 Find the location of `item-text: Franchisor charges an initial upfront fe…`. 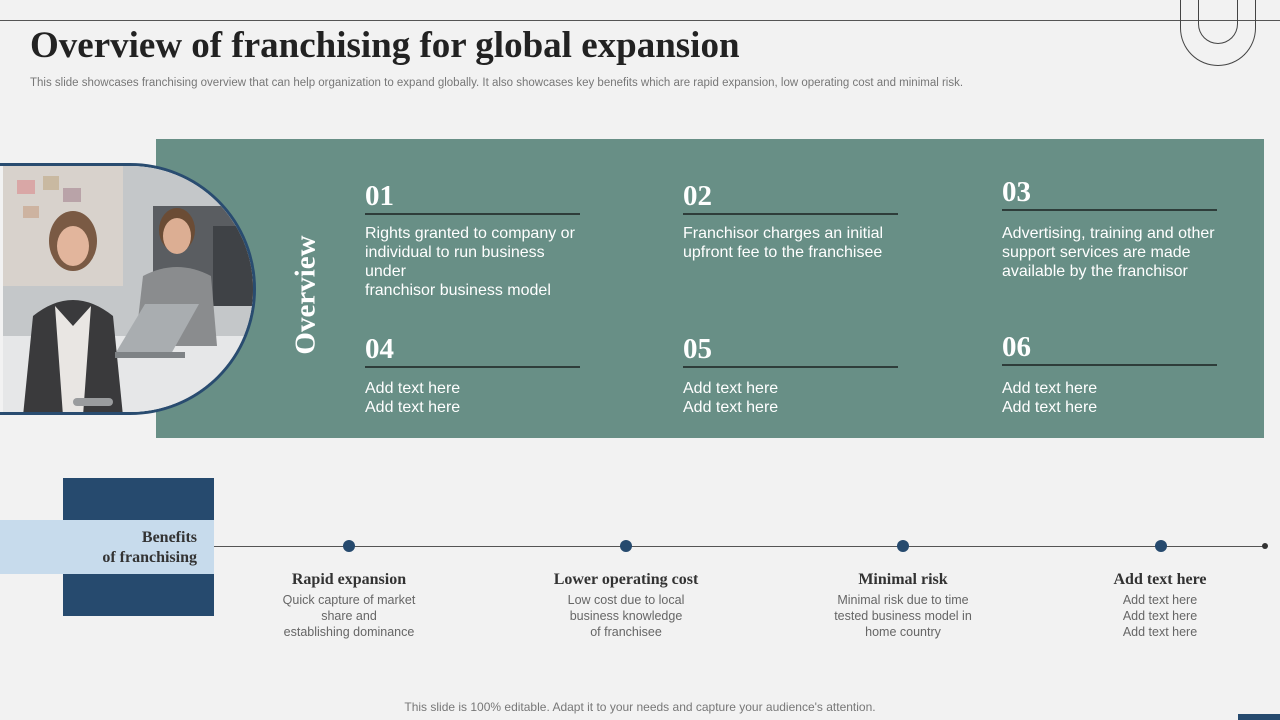

item-text: Franchisor charges an initial upfront fe… is located at coordinates (783, 242).